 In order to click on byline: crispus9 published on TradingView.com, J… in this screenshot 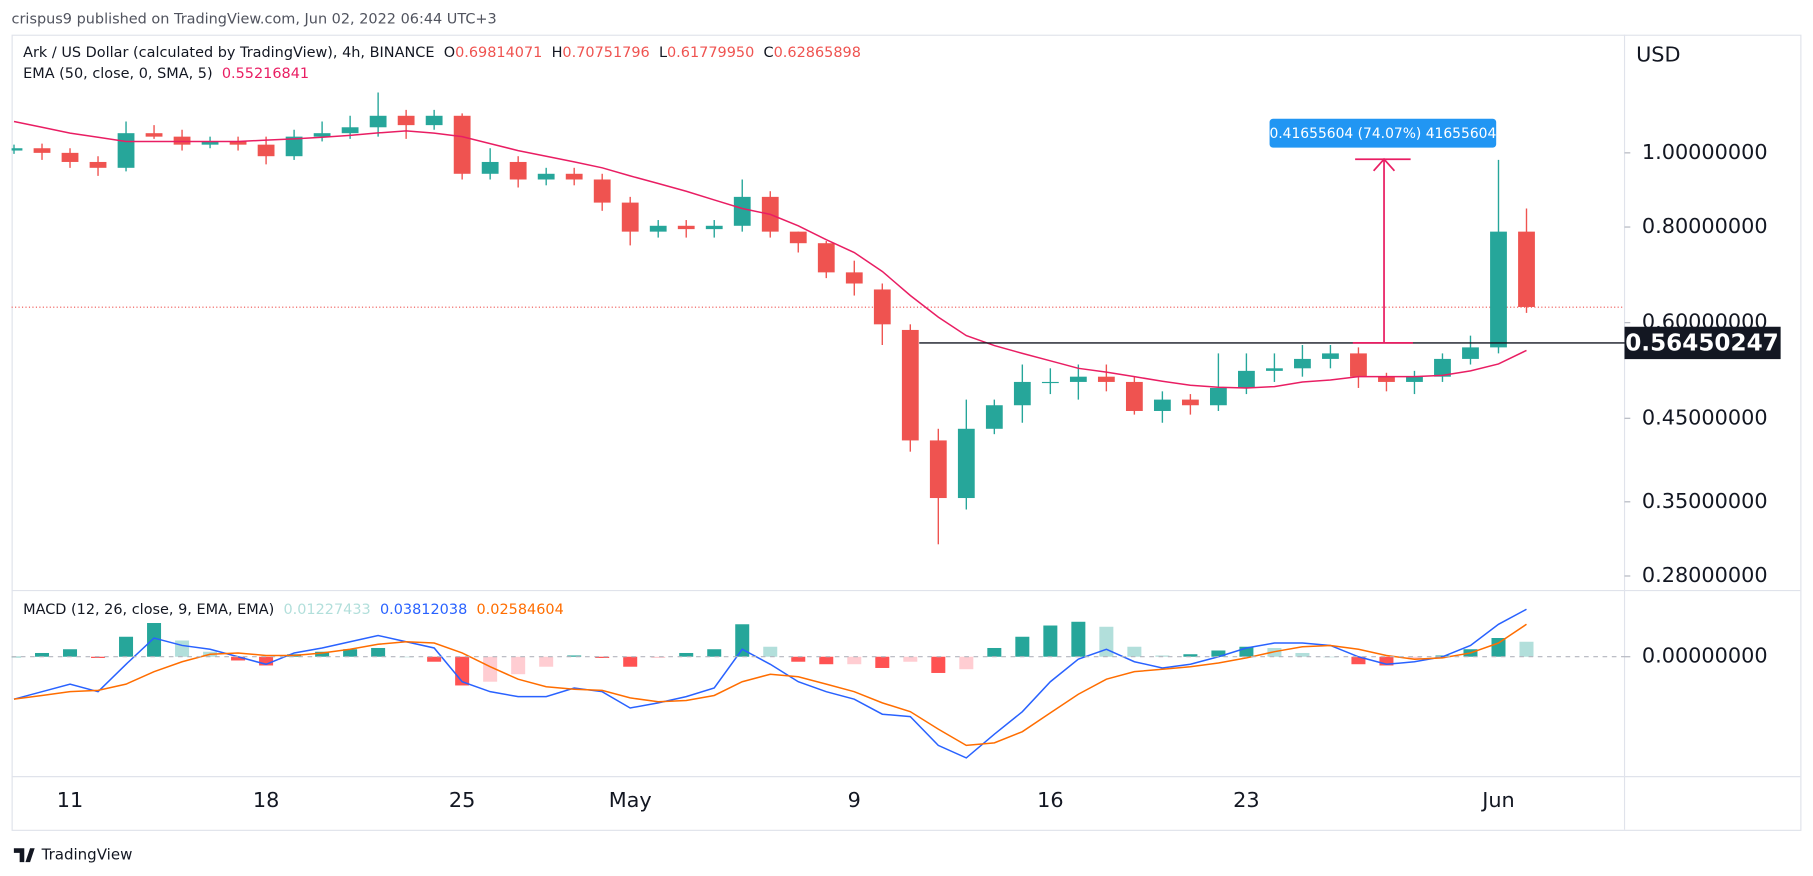, I will do `click(254, 20)`.